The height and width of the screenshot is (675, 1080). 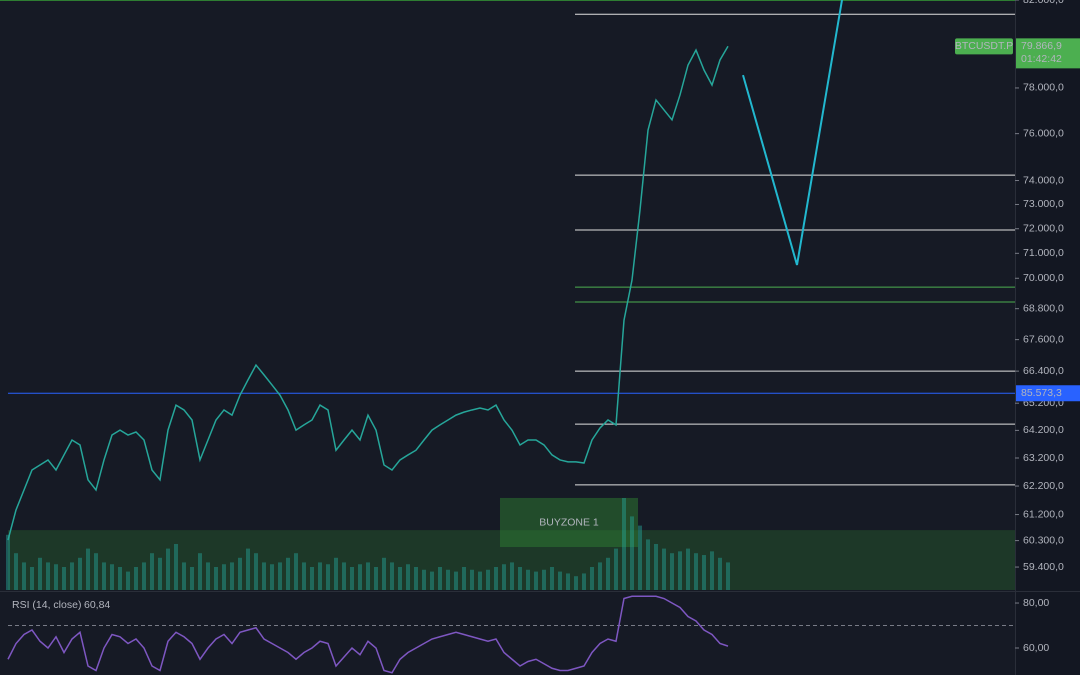 What do you see at coordinates (1048, 53) in the screenshot?
I see `last-price-box` at bounding box center [1048, 53].